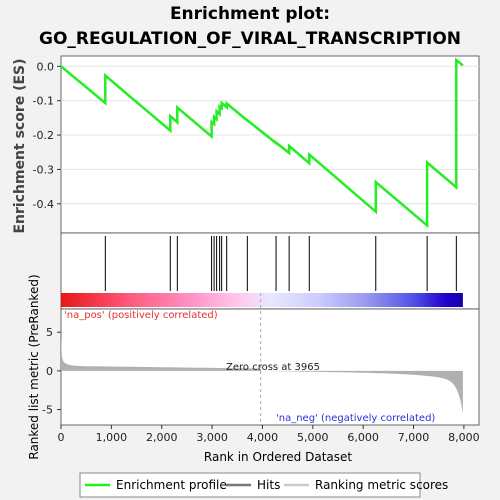 The width and height of the screenshot is (500, 500). Describe the element at coordinates (171, 485) in the screenshot. I see `legend-label-enrichment-profile: Enrichment profile` at that location.